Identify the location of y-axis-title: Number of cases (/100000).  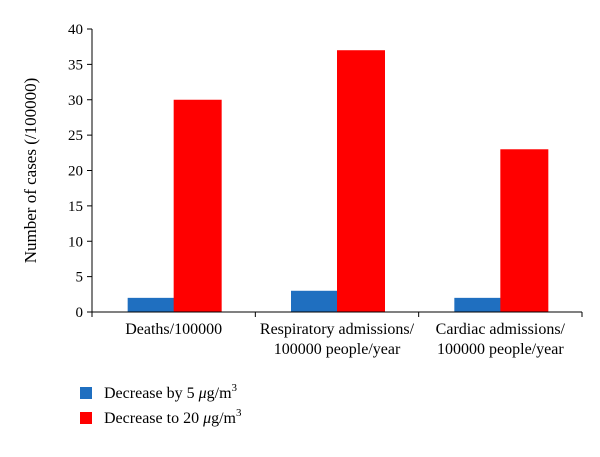
(30, 171).